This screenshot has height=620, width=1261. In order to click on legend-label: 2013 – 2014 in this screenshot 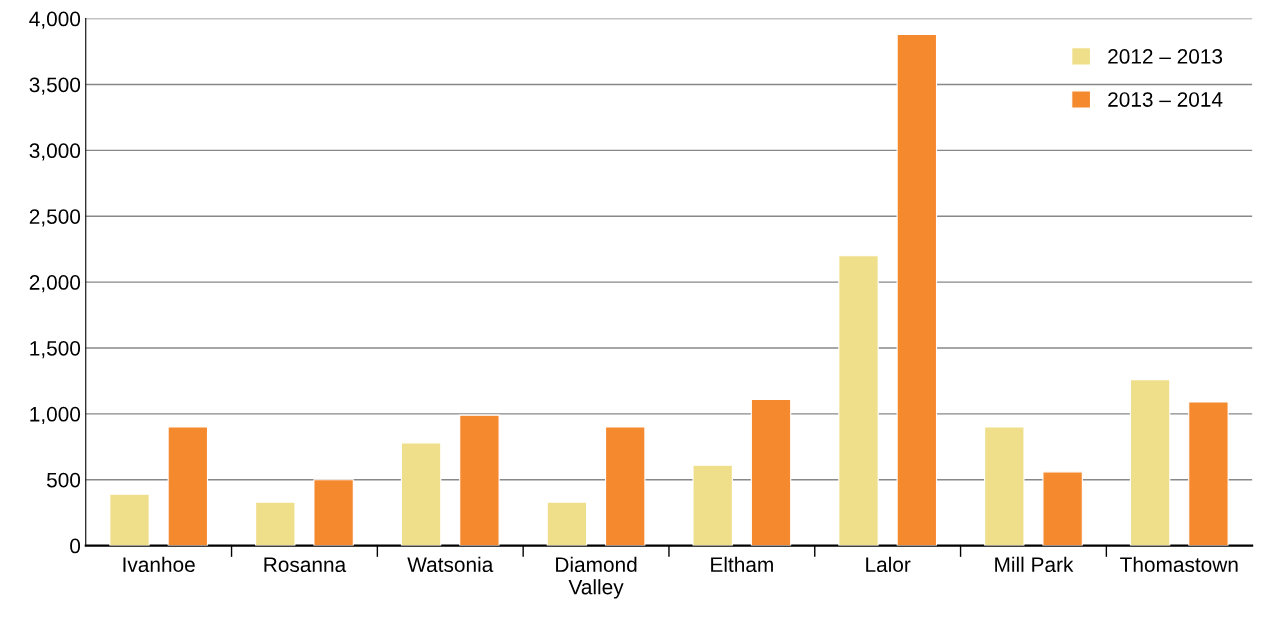, I will do `click(1165, 99)`.